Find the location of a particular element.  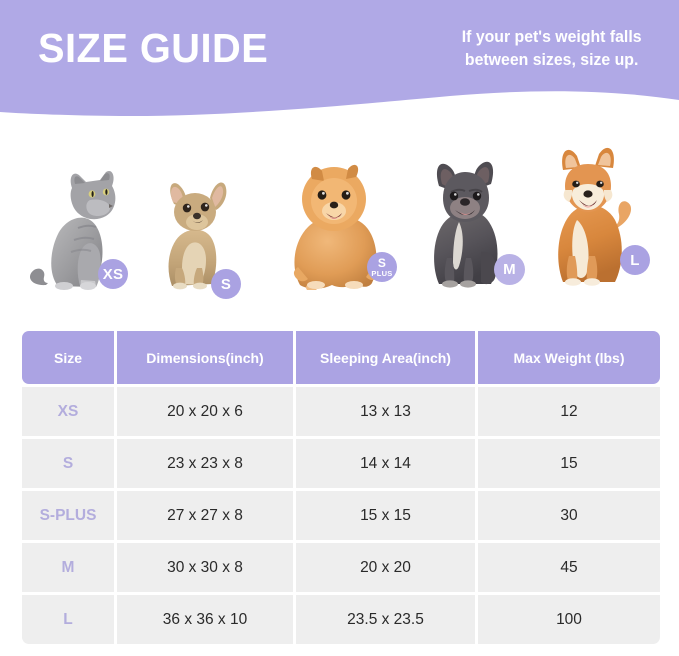

cell-max-weight: 15 is located at coordinates (569, 463).